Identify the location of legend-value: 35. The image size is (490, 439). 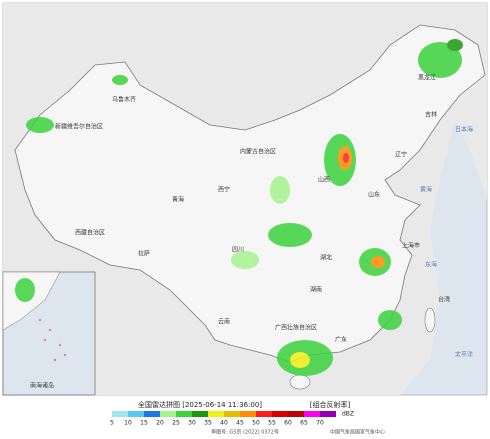
(208, 423).